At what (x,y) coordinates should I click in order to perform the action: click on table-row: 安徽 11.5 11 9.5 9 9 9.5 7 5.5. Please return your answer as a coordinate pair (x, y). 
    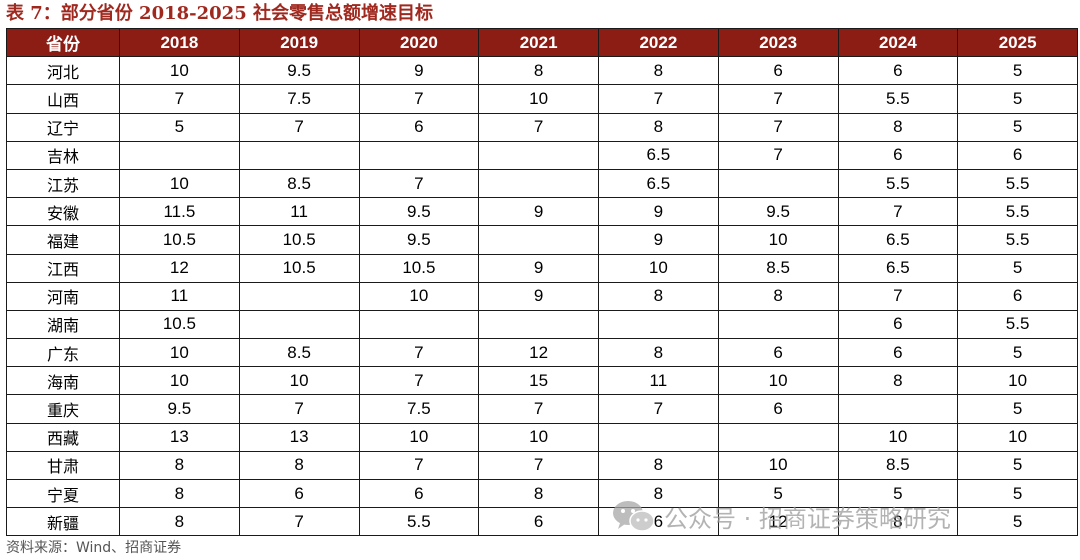
    Looking at the image, I should click on (542, 212).